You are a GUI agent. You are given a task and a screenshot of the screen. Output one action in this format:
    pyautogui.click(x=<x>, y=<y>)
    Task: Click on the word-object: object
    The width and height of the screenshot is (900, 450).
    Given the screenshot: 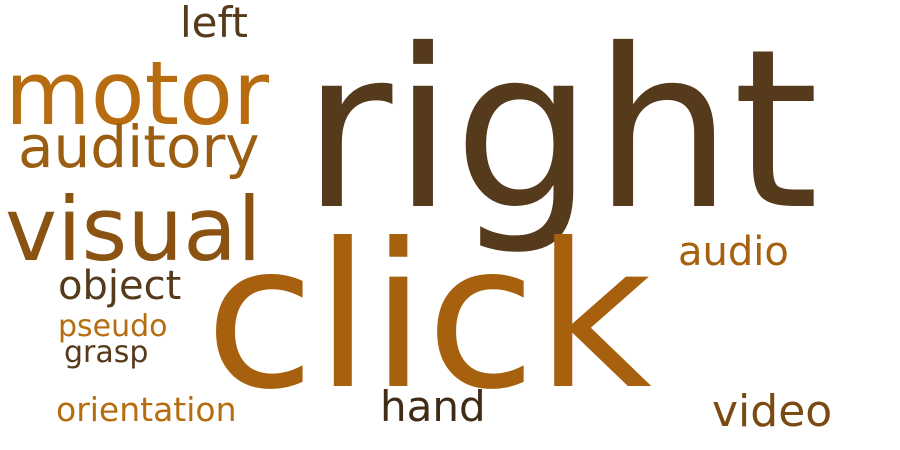 What is the action you would take?
    pyautogui.click(x=120, y=286)
    